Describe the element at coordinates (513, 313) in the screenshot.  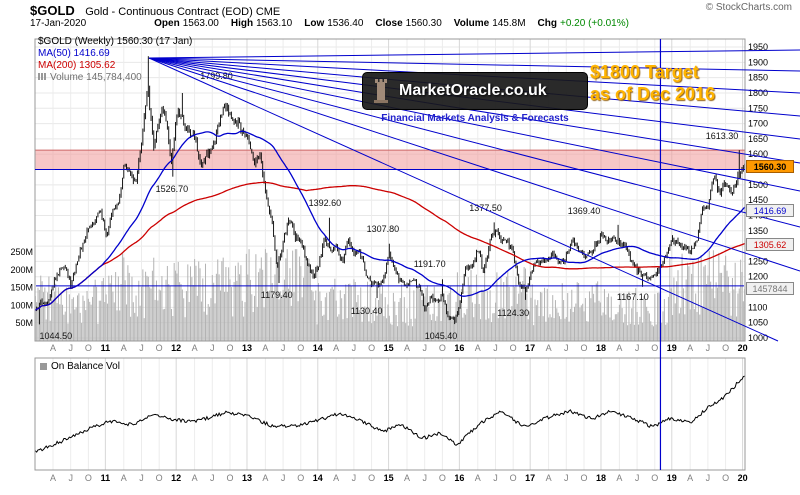
I see `svg-text: 1124.30` at that location.